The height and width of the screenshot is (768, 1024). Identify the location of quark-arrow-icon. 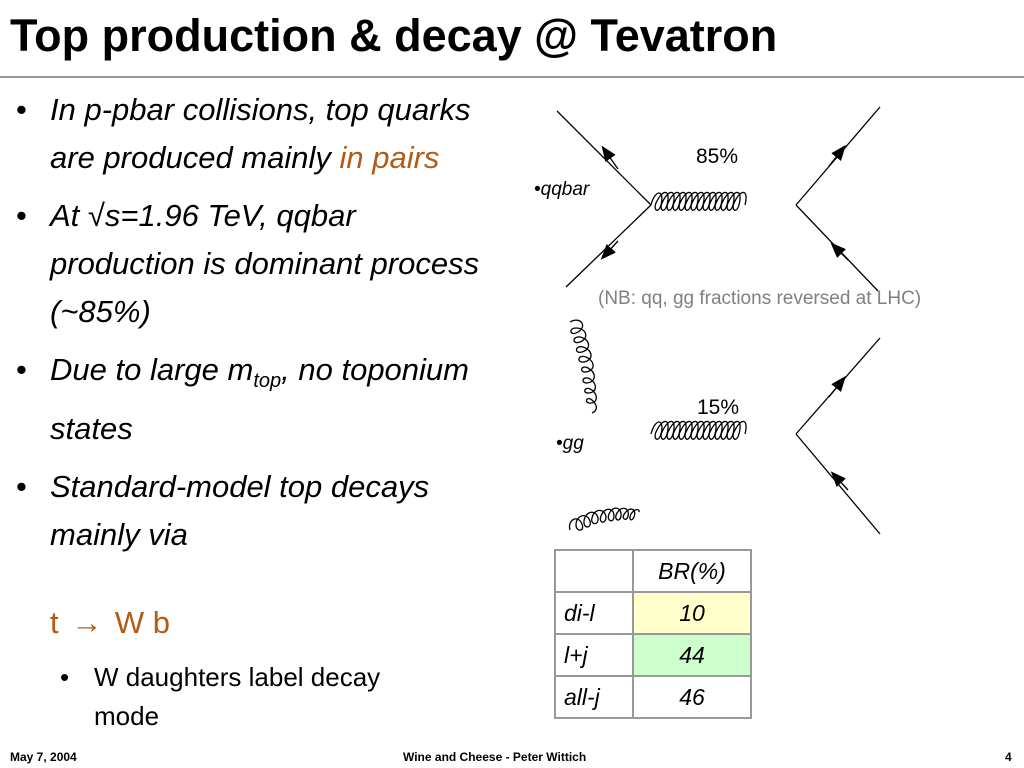
(610, 157).